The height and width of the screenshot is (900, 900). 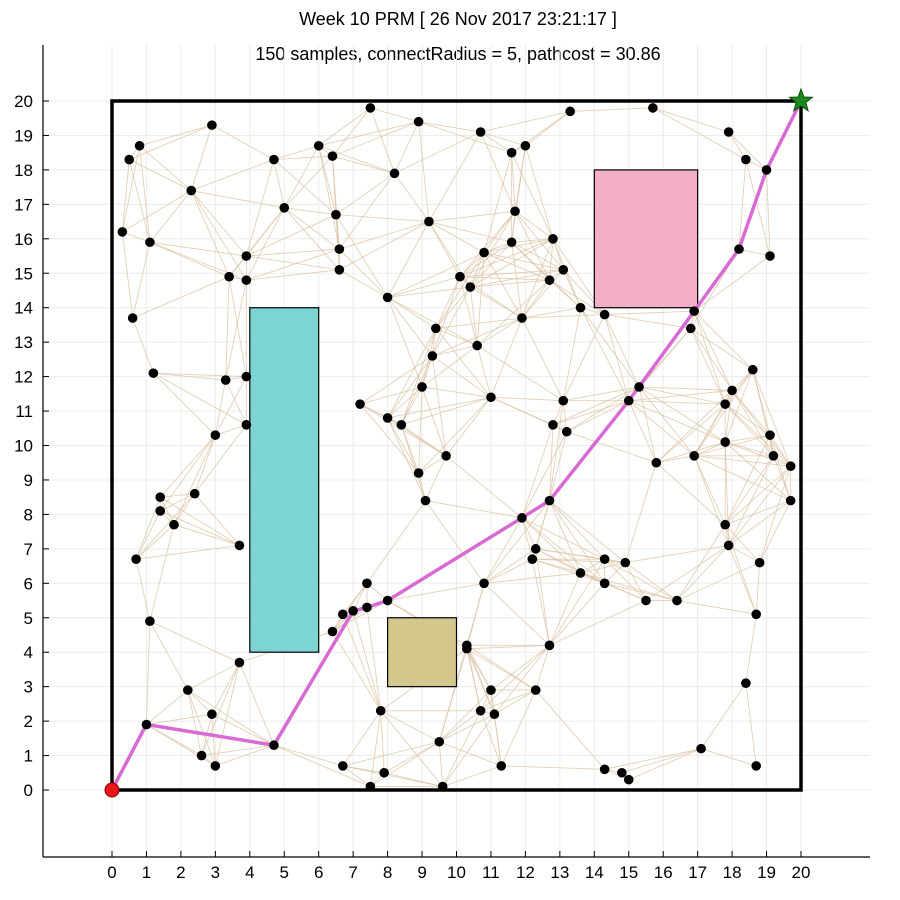 What do you see at coordinates (801, 872) in the screenshot?
I see `x-tick-label: 20` at bounding box center [801, 872].